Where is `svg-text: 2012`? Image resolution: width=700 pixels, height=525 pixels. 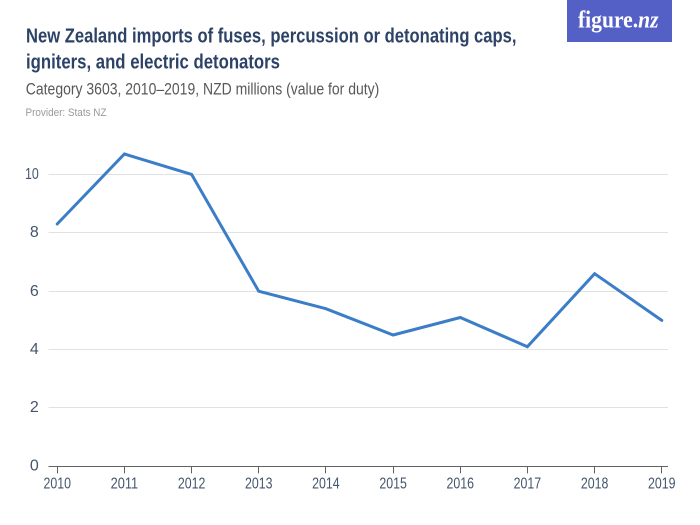 svg-text: 2012 is located at coordinates (192, 484).